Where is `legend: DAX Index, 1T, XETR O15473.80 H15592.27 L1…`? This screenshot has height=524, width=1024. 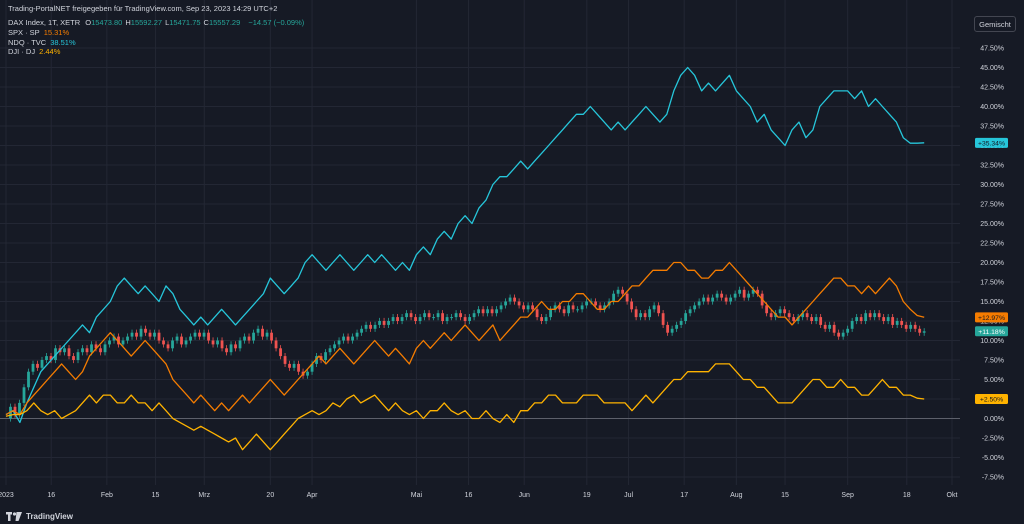
legend: DAX Index, 1T, XETR O15473.80 H15592.27 L1… is located at coordinates (158, 37).